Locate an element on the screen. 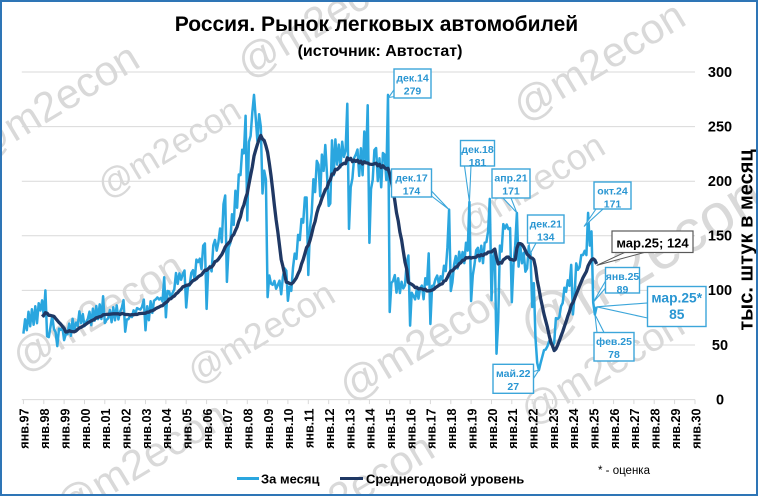 The width and height of the screenshot is (758, 496). svg-text: 181 is located at coordinates (478, 163).